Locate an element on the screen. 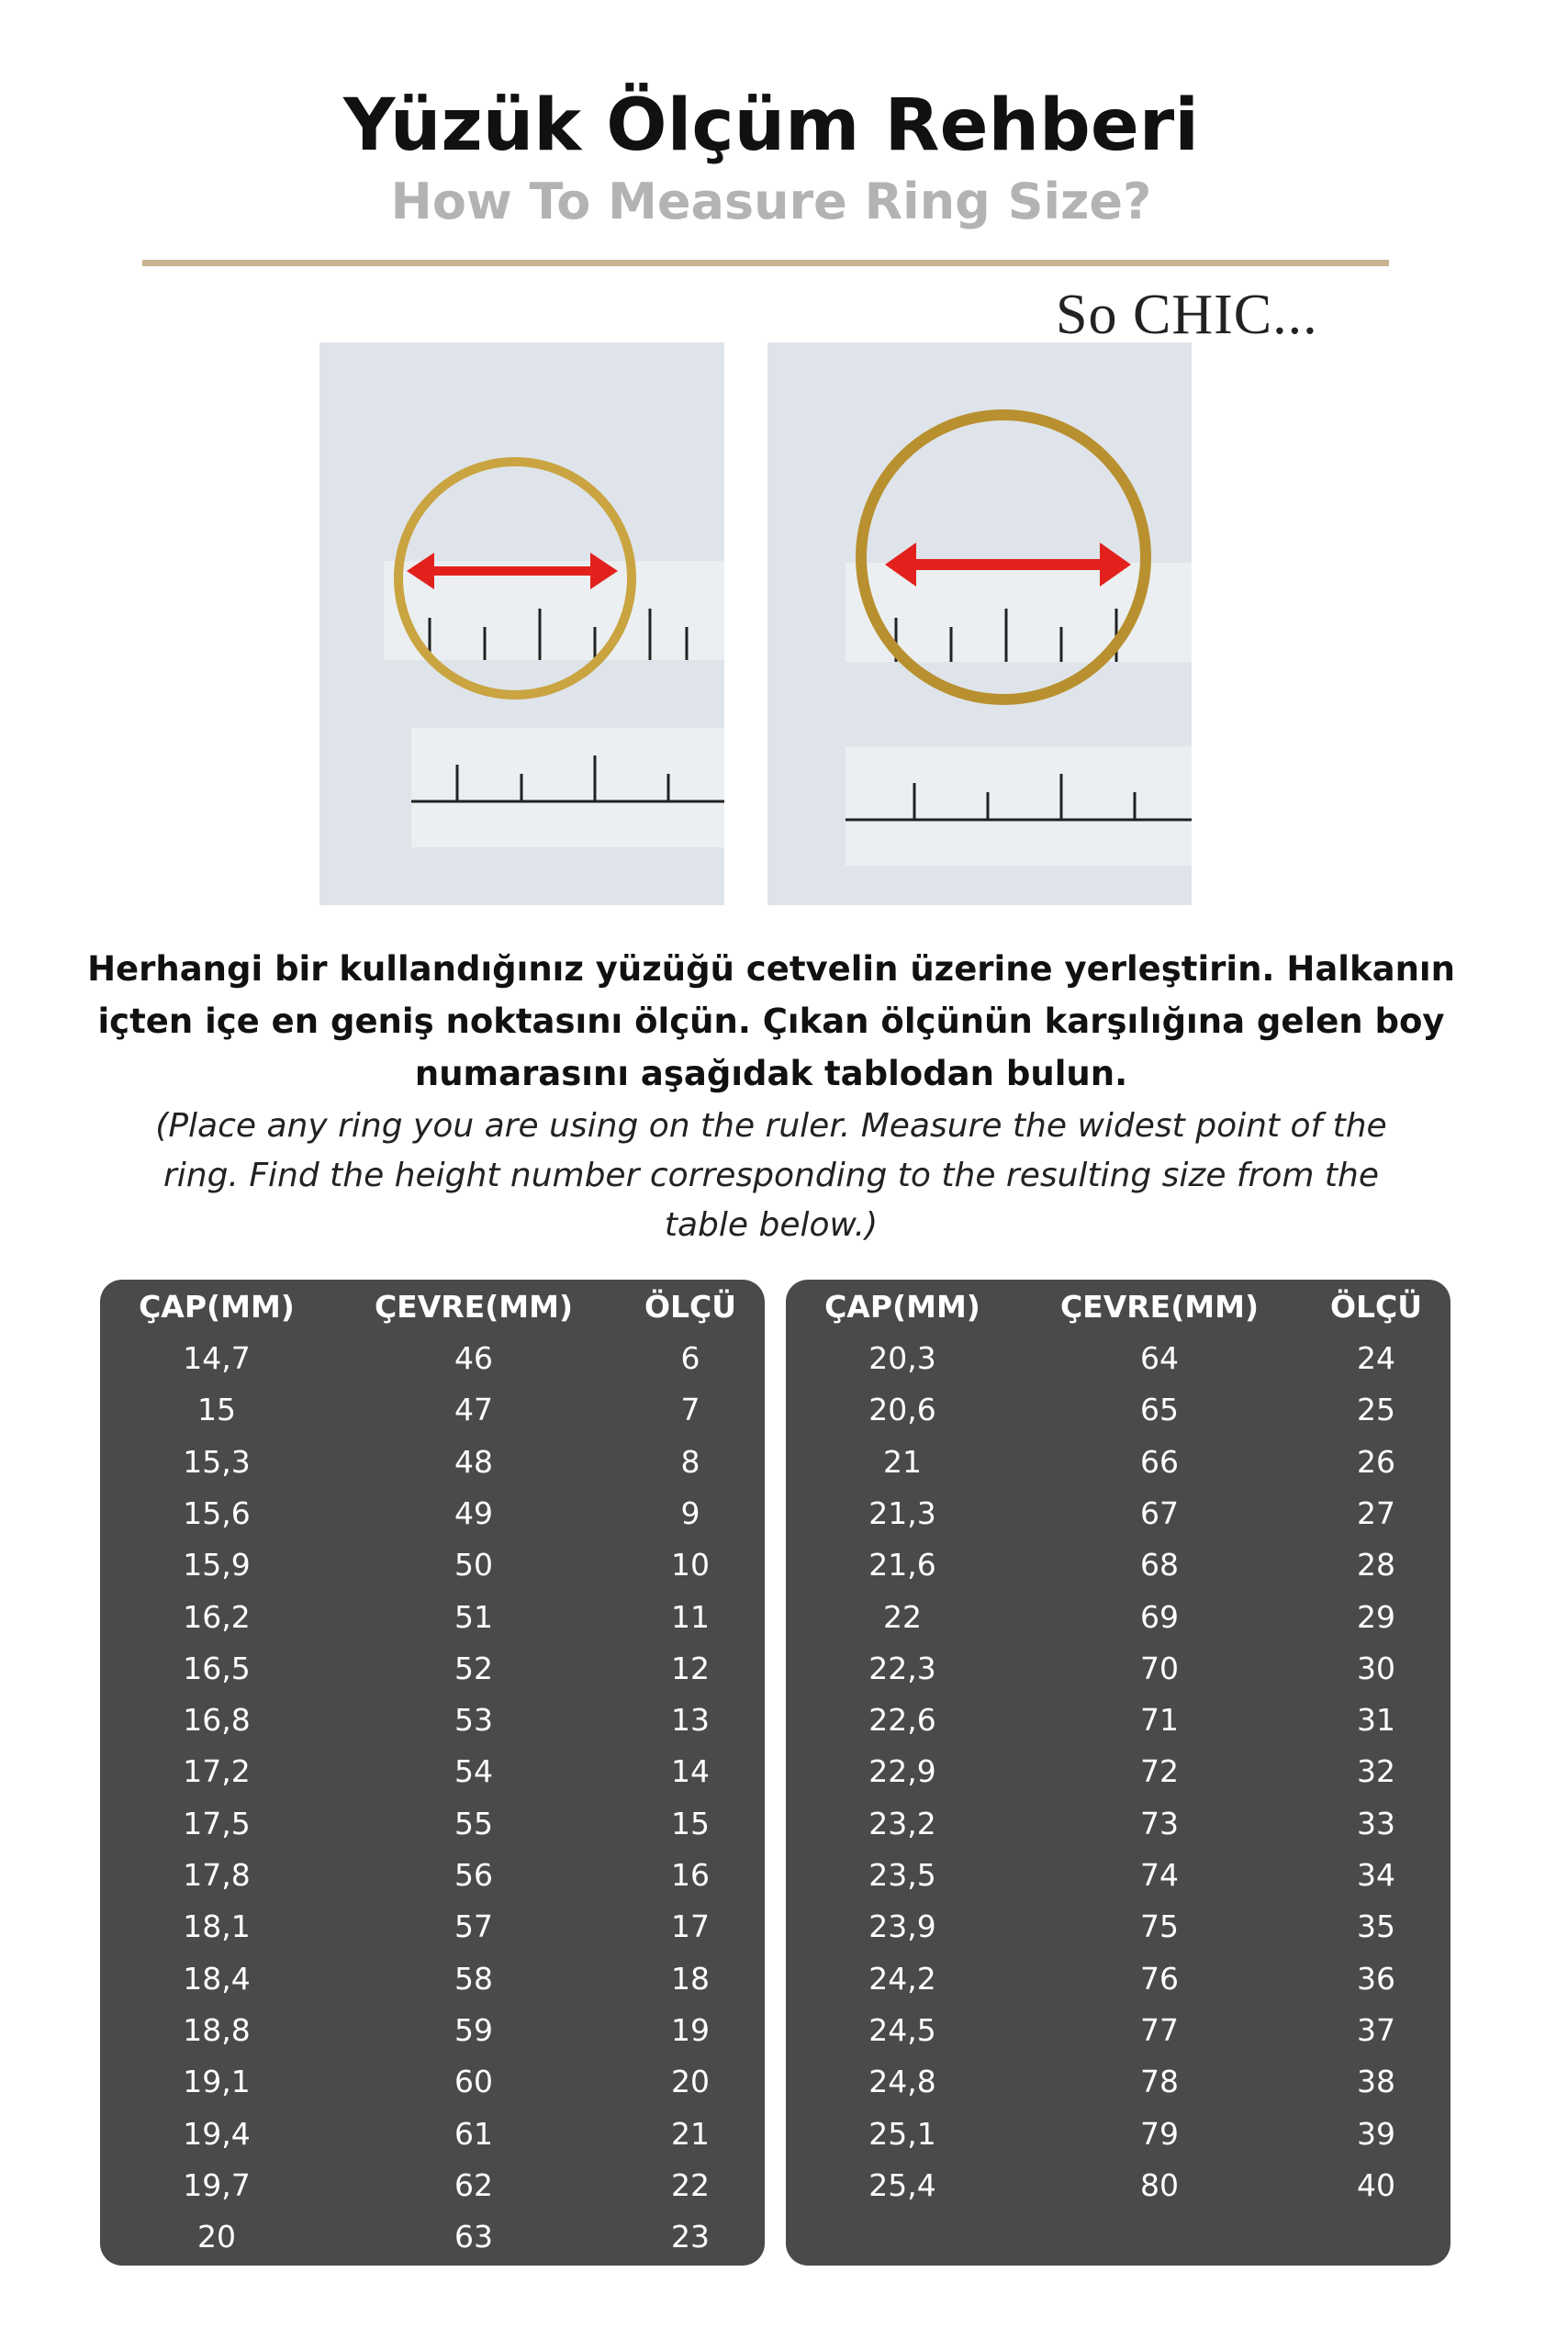 The image size is (1568, 2350). table-cell: 21,6 is located at coordinates (902, 1565).